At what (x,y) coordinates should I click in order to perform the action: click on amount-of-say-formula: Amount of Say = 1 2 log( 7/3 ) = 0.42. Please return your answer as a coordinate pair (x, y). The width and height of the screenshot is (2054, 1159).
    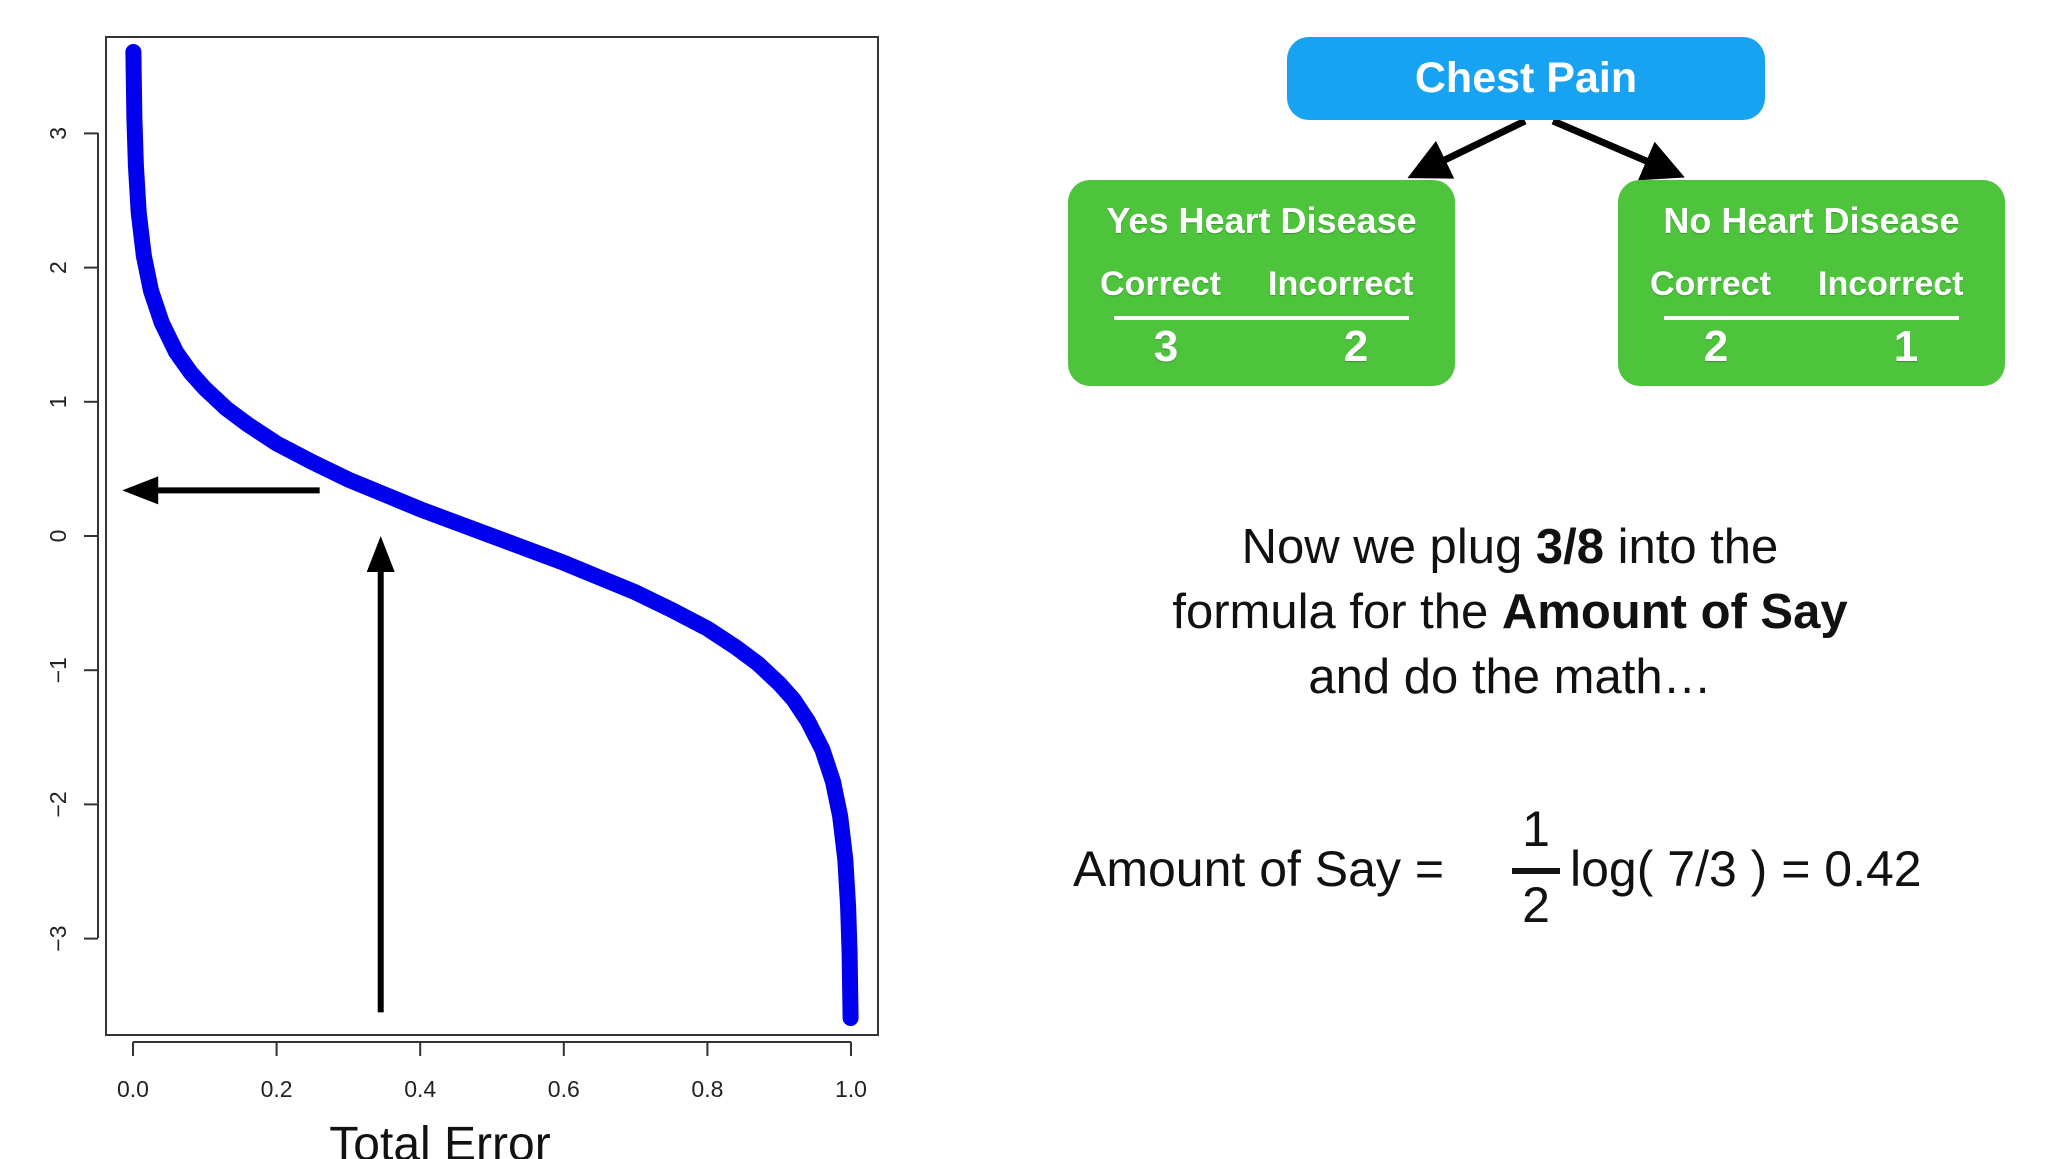
    Looking at the image, I should click on (1523, 866).